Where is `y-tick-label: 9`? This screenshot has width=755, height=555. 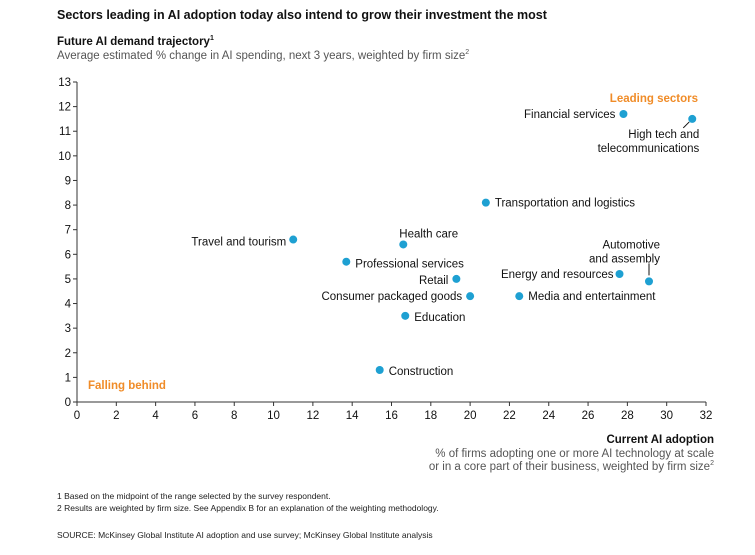 y-tick-label: 9 is located at coordinates (68, 181).